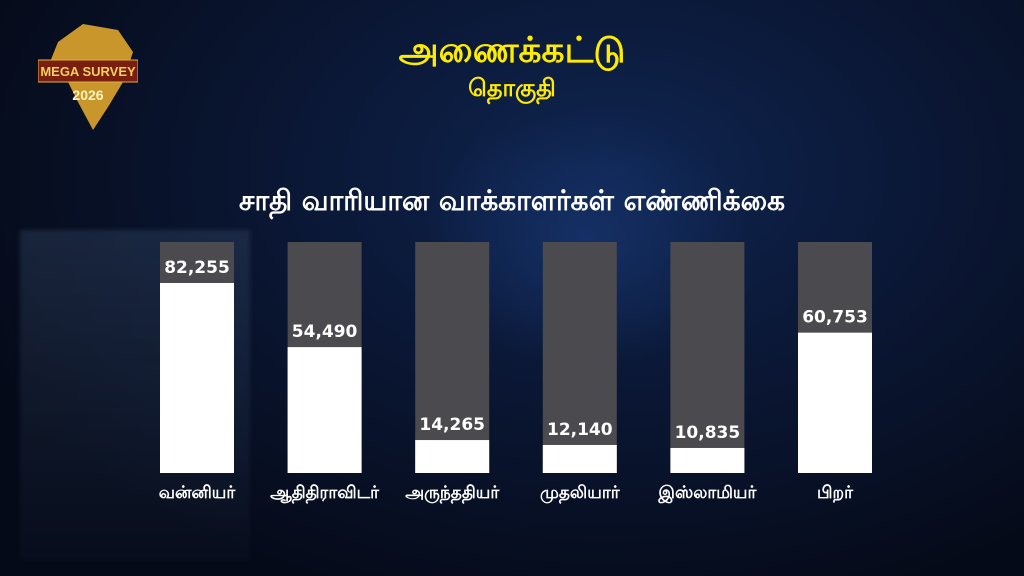 This screenshot has height=576, width=1024. I want to click on category-label: வன்னியர், so click(198, 493).